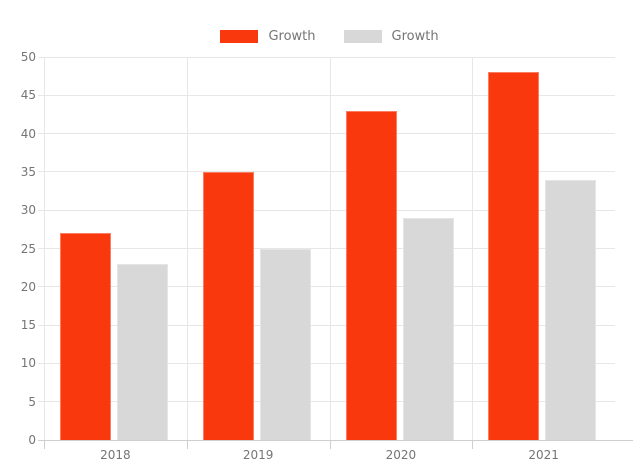 The width and height of the screenshot is (633, 475). What do you see at coordinates (18, 248) in the screenshot?
I see `y-axis-labels: 0 5 10 15 20 25 30 35 40 45 50` at bounding box center [18, 248].